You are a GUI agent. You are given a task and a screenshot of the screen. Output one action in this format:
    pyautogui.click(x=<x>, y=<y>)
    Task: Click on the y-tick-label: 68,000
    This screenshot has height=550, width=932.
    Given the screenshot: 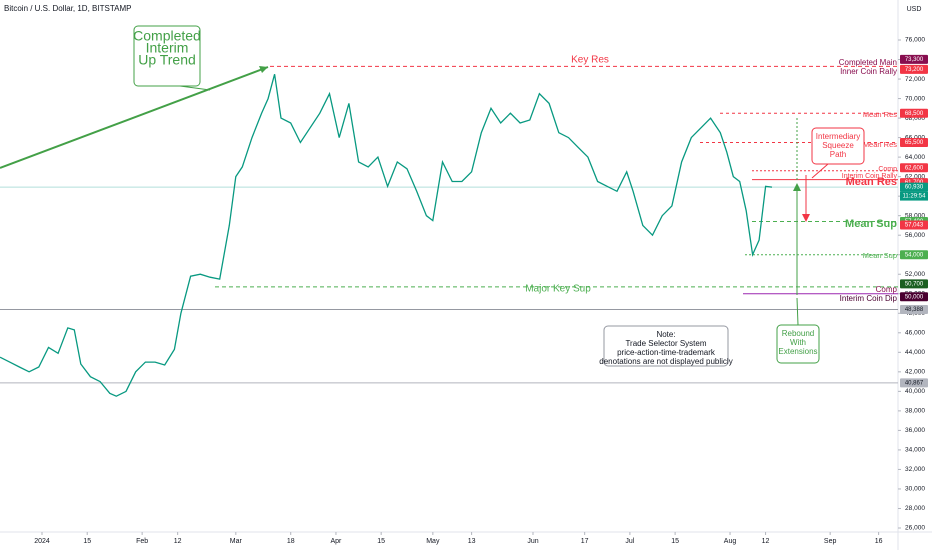 What is the action you would take?
    pyautogui.click(x=915, y=118)
    